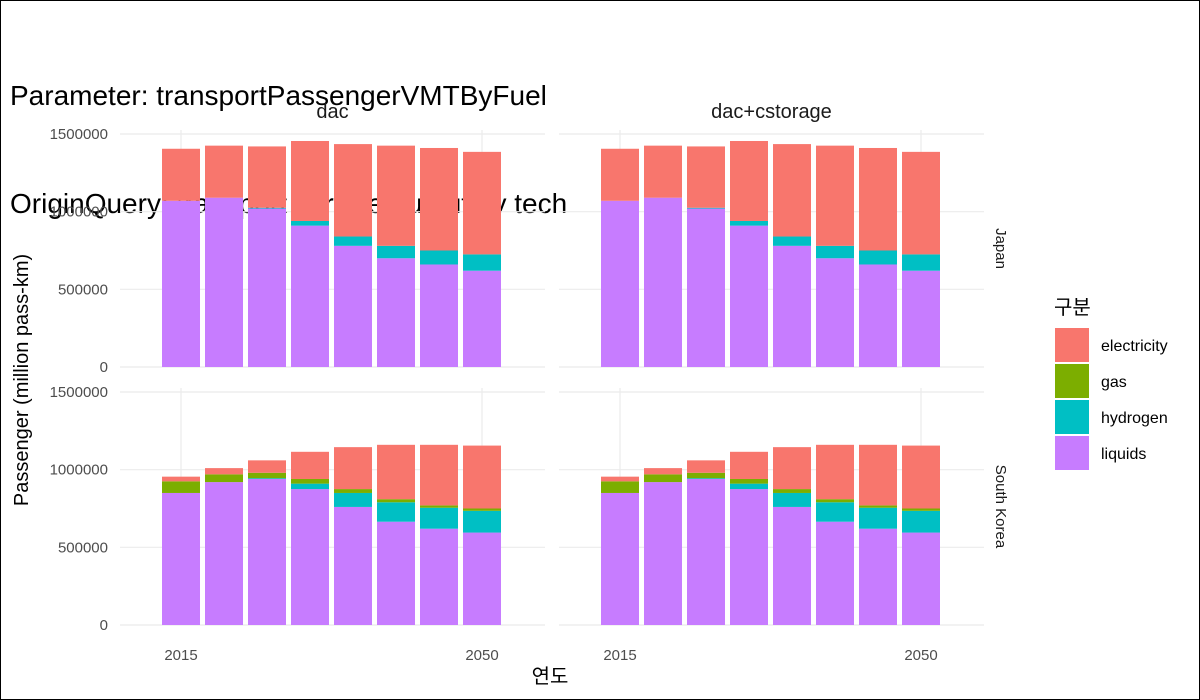 The height and width of the screenshot is (700, 1200). I want to click on bar-south-korea-dac-cstorage-2045-liquids, so click(878, 576).